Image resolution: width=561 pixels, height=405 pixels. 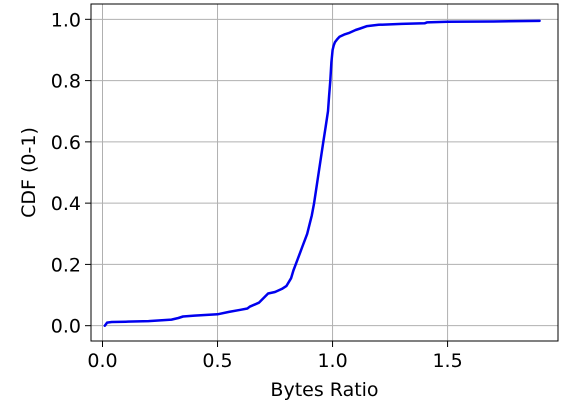 I want to click on y-tick-label: 1.0, so click(x=66, y=20).